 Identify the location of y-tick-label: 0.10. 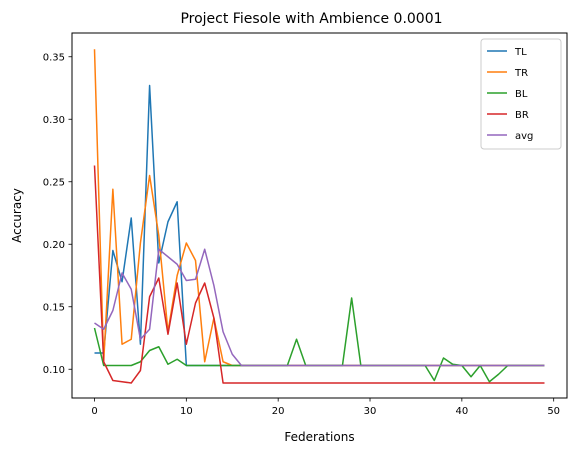
(54, 370).